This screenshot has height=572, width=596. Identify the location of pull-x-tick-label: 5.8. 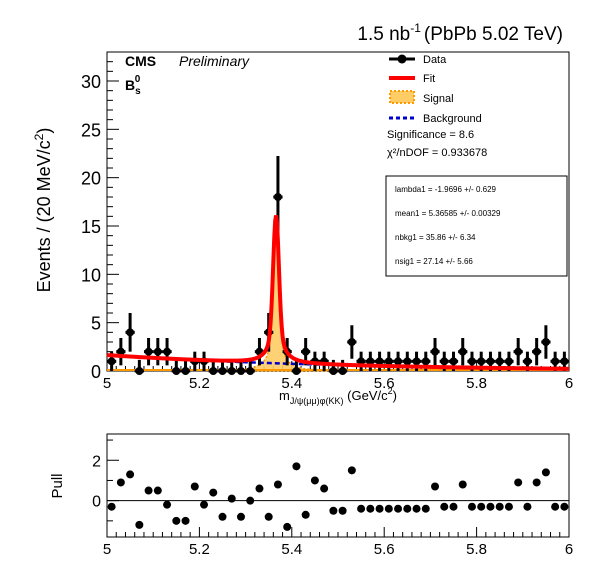
(476, 549).